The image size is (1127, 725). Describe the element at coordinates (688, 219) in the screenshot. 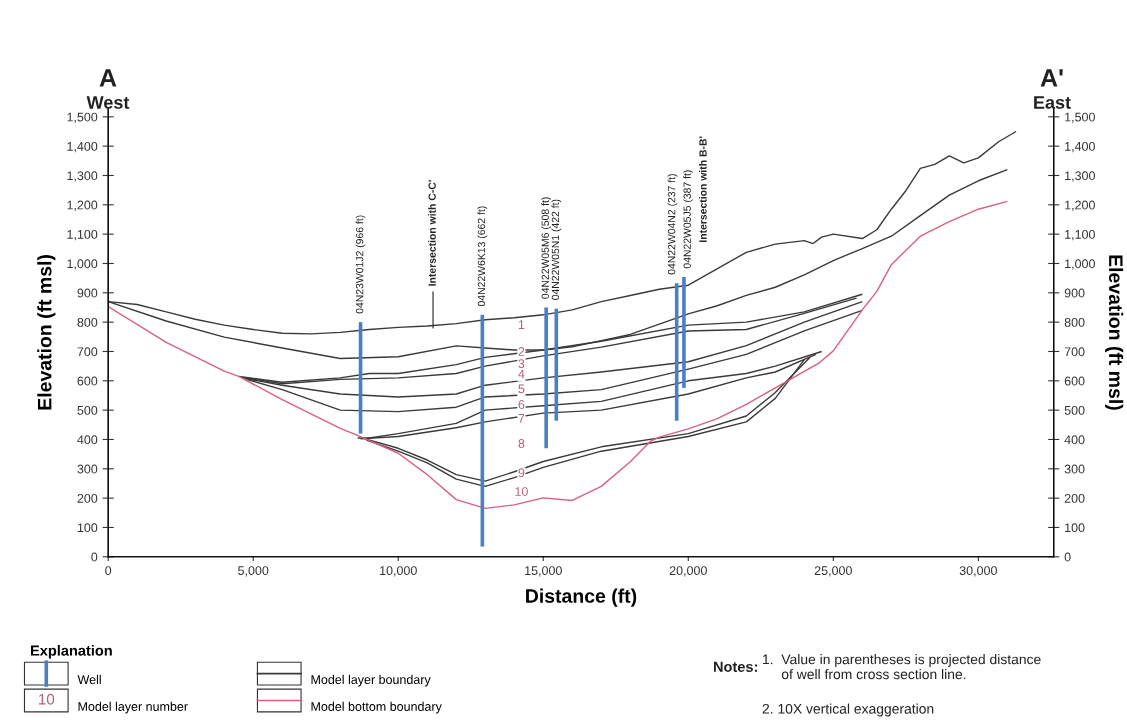

I see `annotation: 04N22W05J5 (387 ft)` at that location.